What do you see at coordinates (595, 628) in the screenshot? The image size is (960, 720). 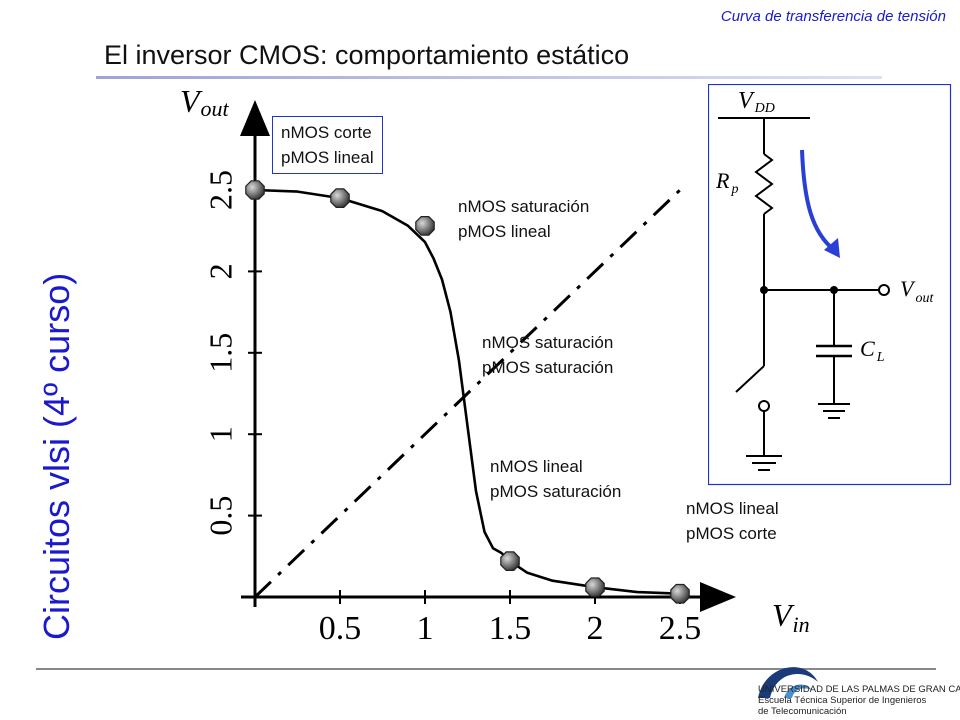 I see `x-tick-label: 2` at bounding box center [595, 628].